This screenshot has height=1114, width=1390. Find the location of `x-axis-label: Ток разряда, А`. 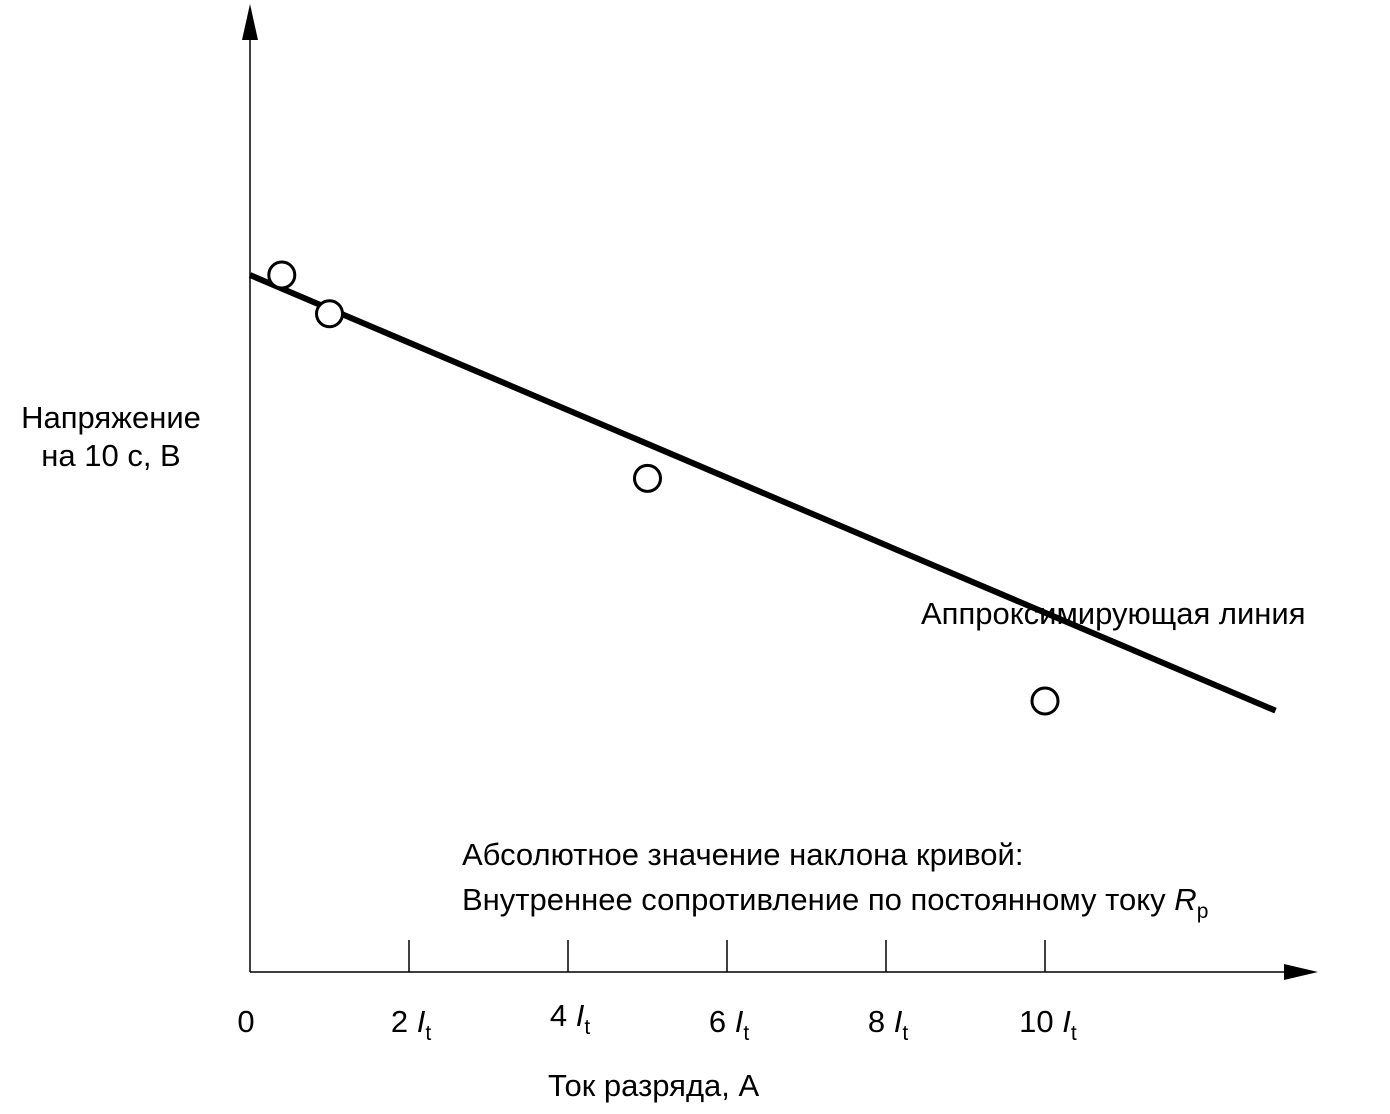

x-axis-label: Ток разряда, А is located at coordinates (654, 1085).